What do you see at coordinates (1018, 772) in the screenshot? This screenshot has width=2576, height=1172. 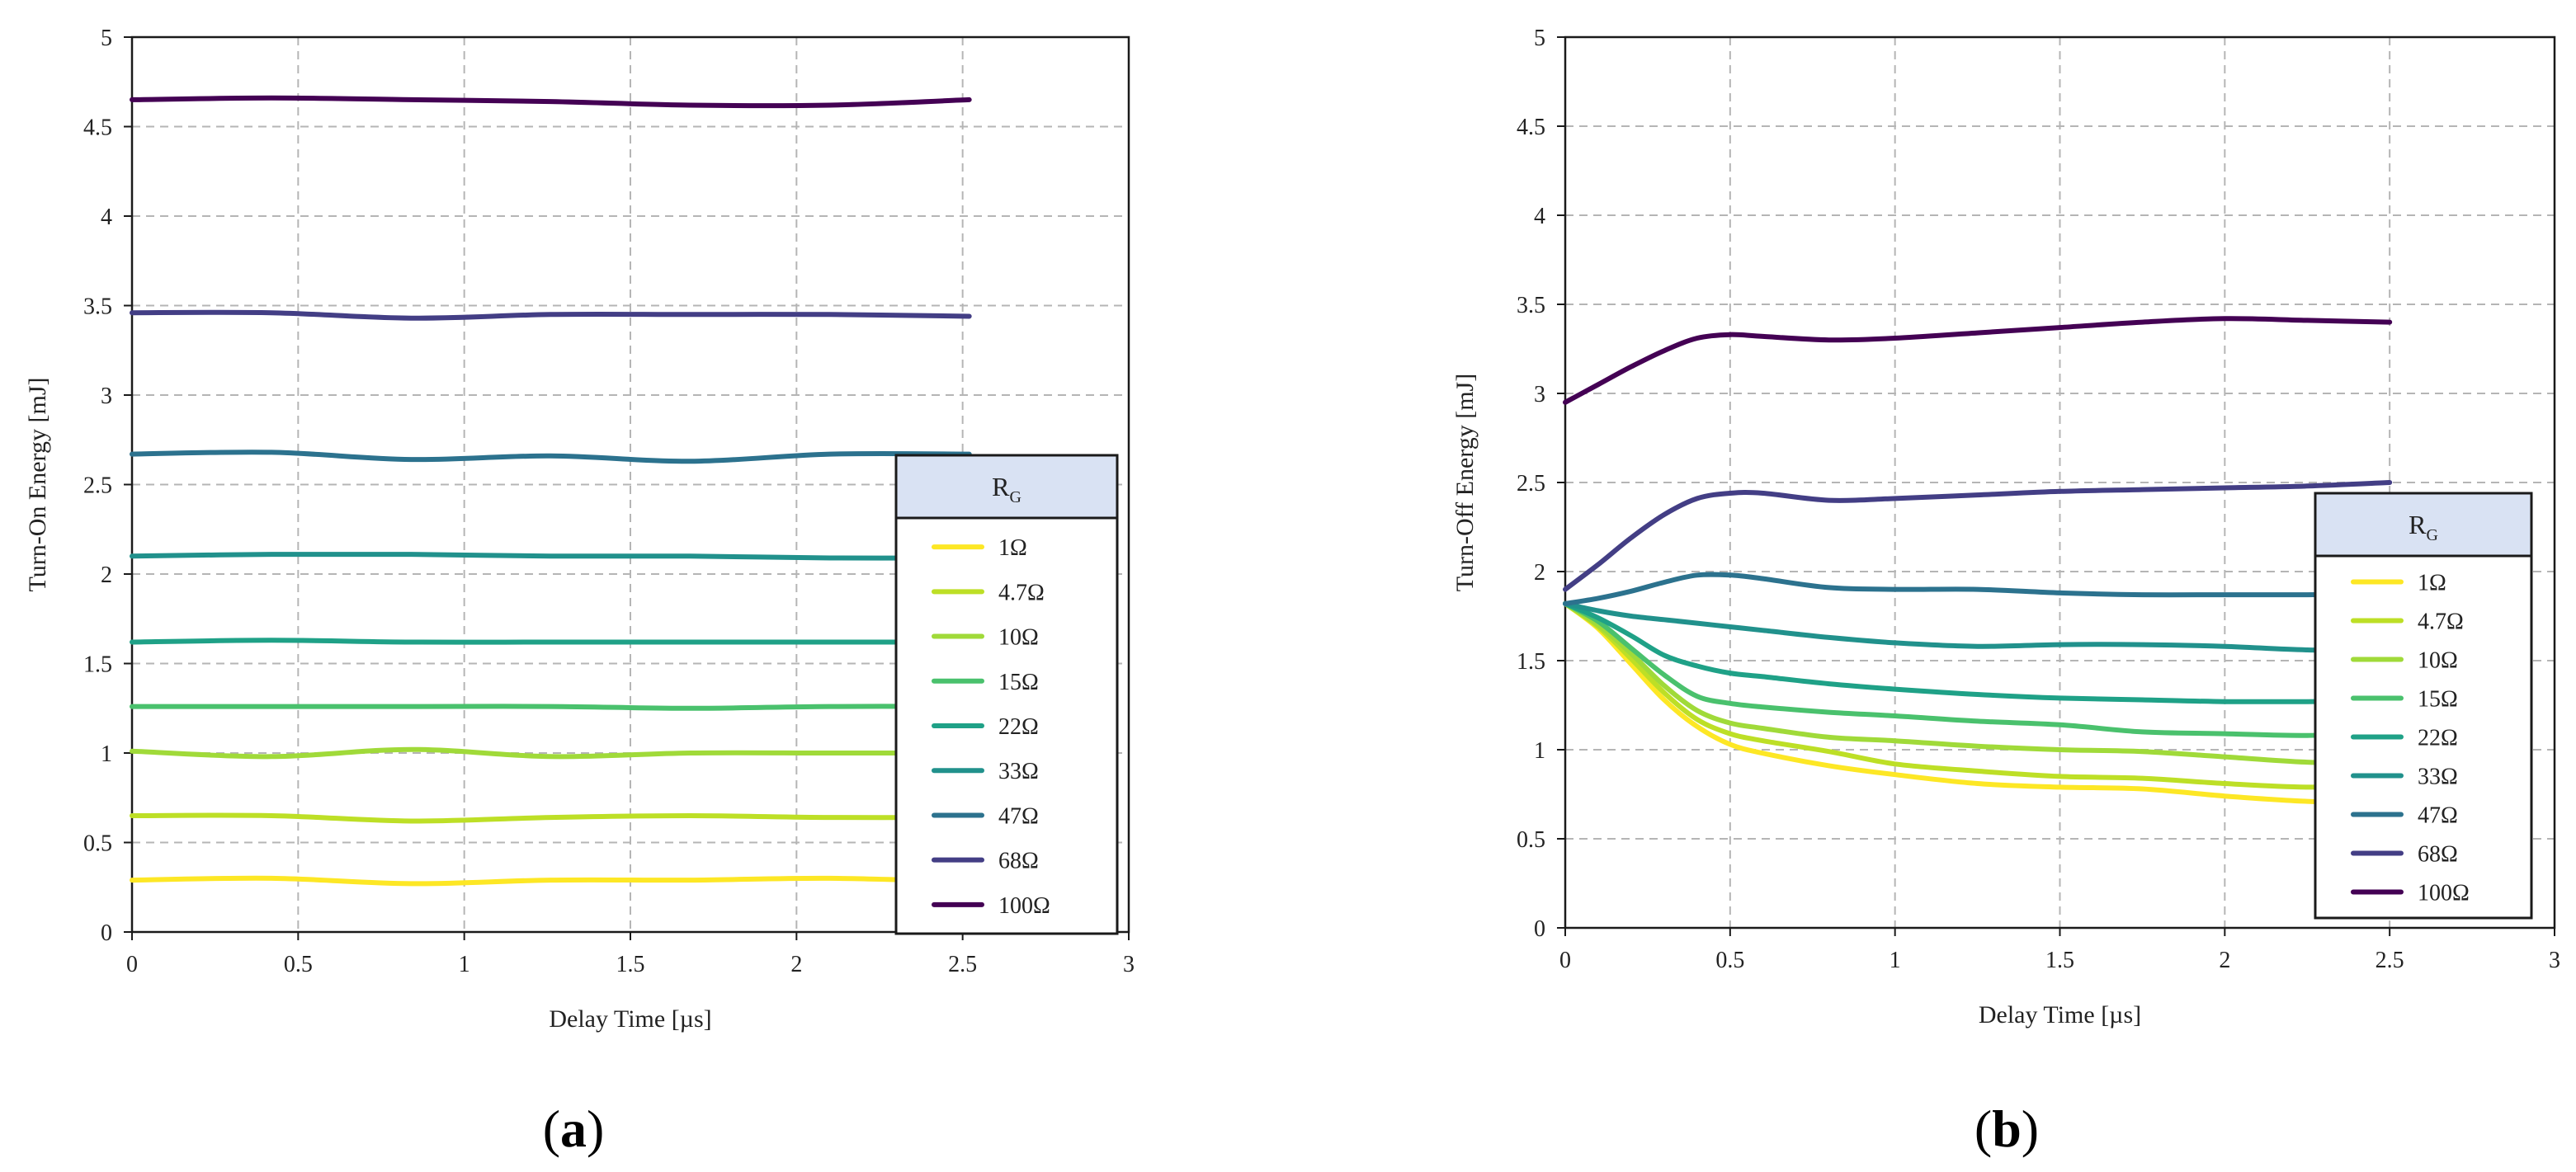 I see `chart-a-legend-label-5: 33Ω` at bounding box center [1018, 772].